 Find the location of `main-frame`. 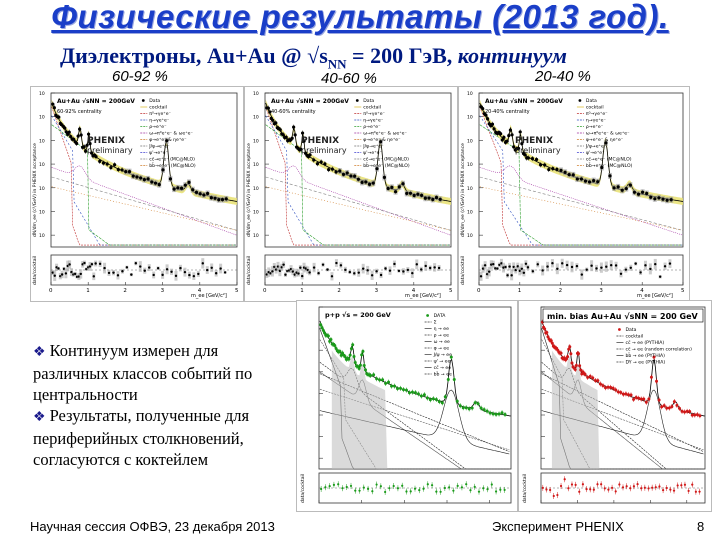

main-frame is located at coordinates (581, 170).